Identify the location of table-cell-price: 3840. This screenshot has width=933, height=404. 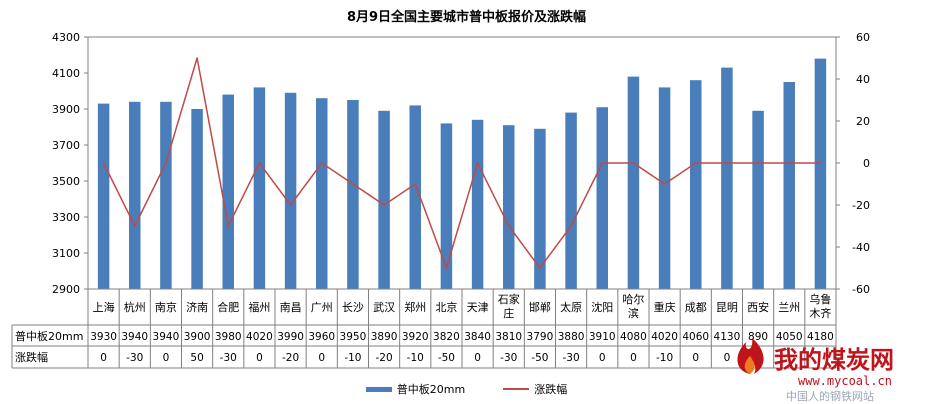
(477, 337).